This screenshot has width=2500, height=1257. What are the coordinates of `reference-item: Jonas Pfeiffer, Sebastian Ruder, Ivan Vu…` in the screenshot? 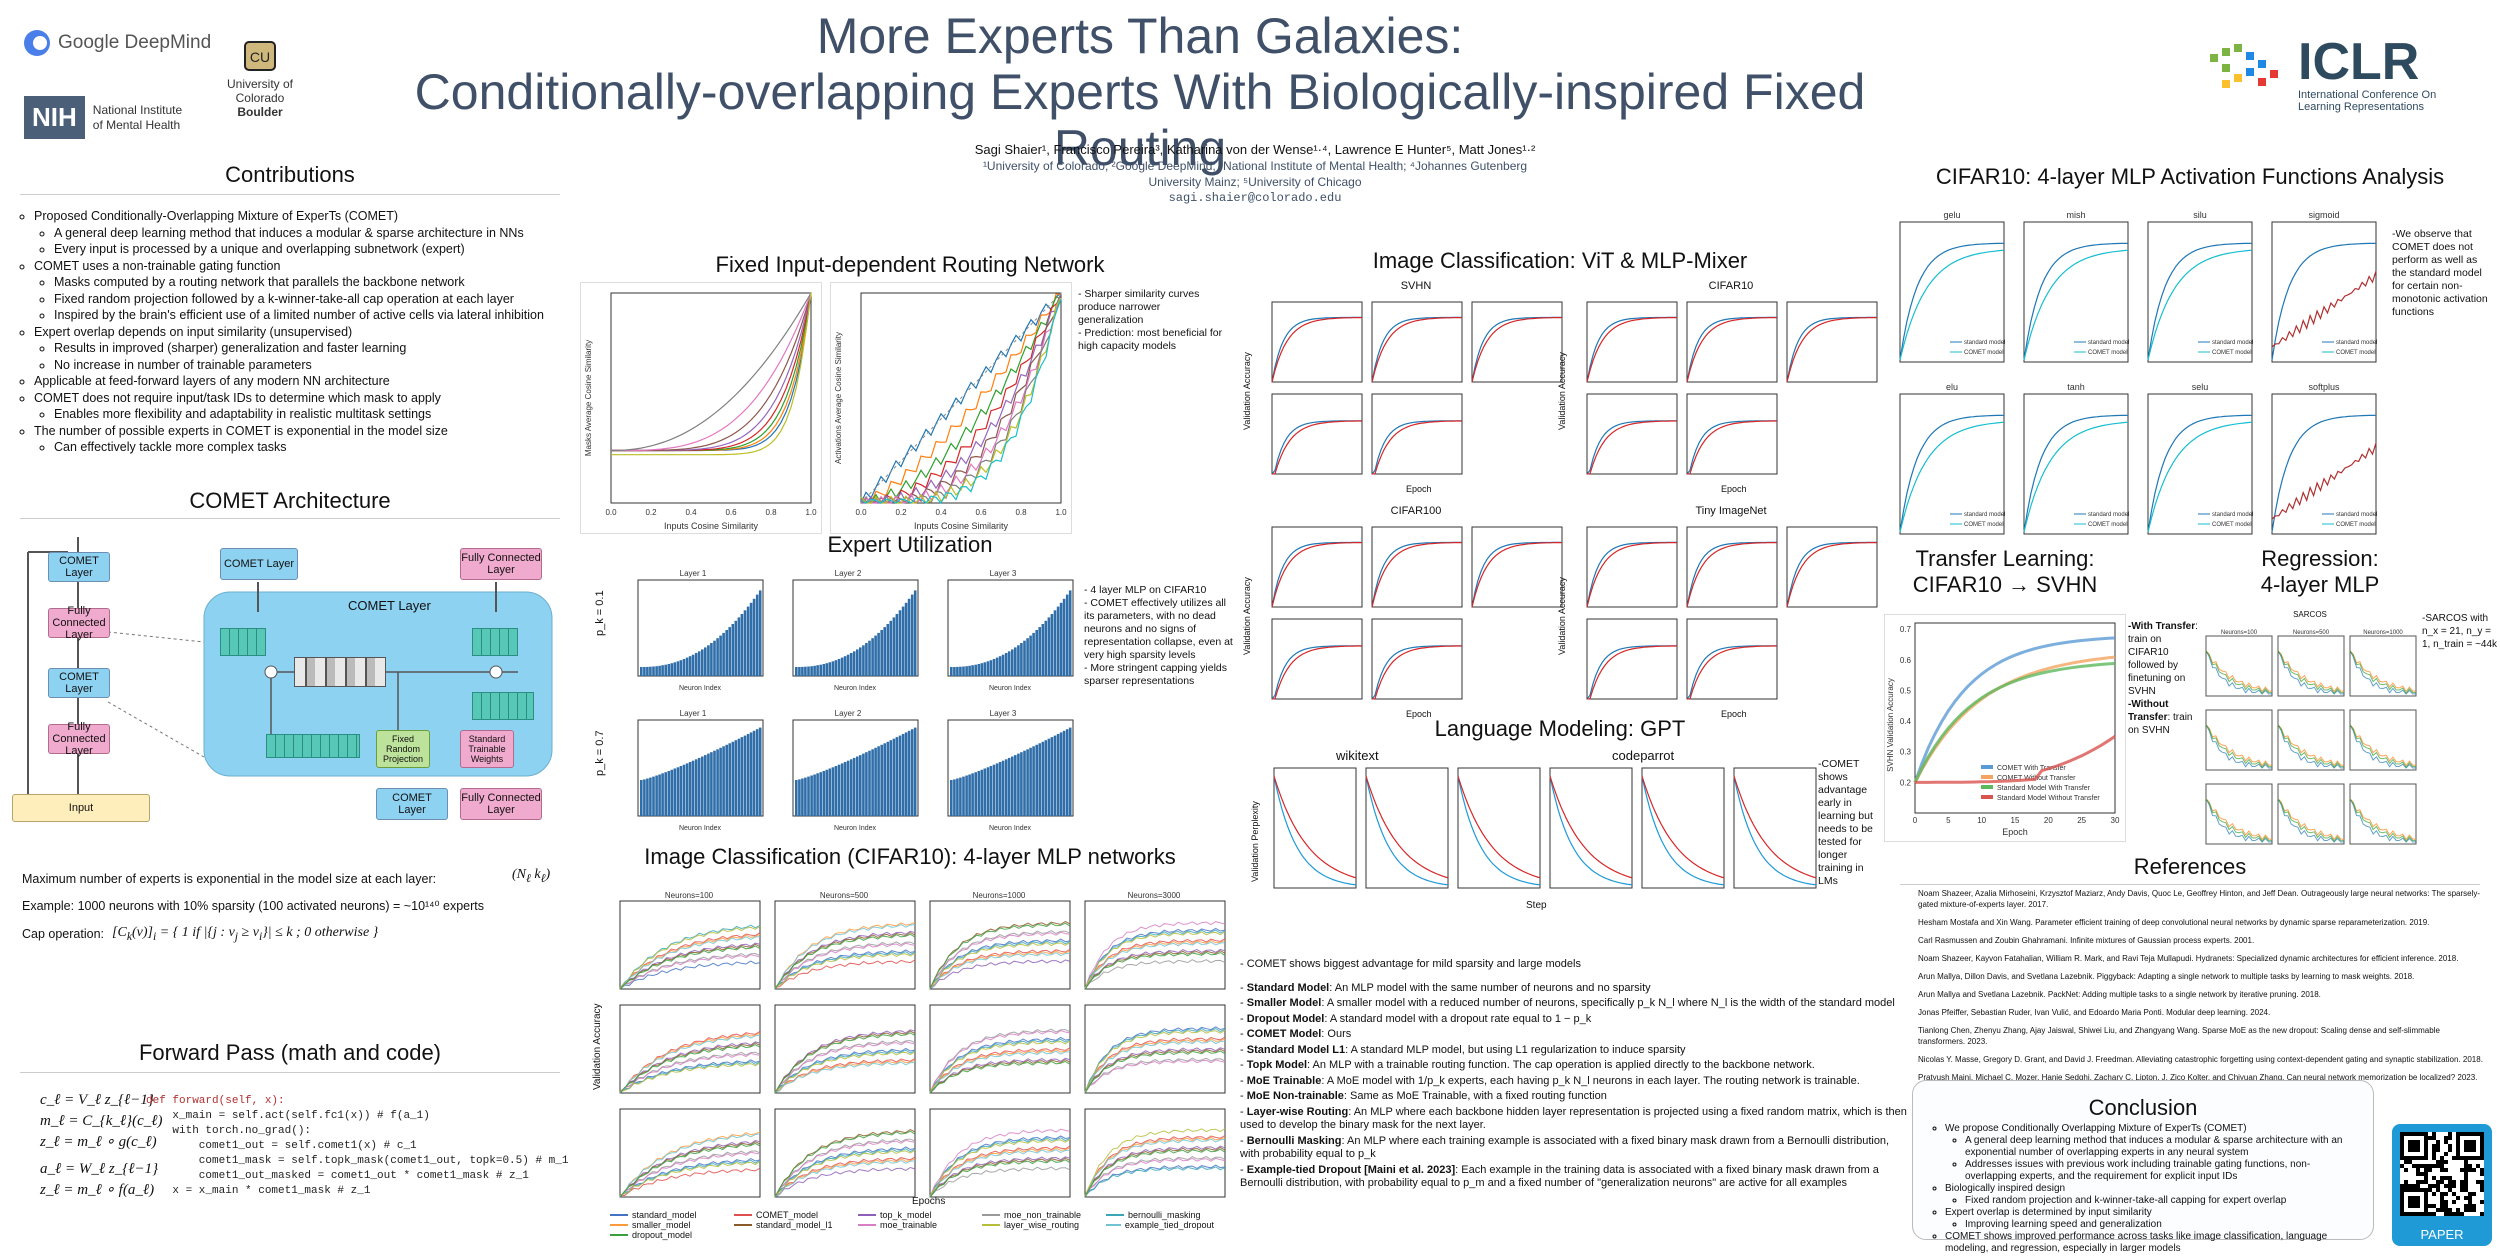 It's located at (2094, 1012).